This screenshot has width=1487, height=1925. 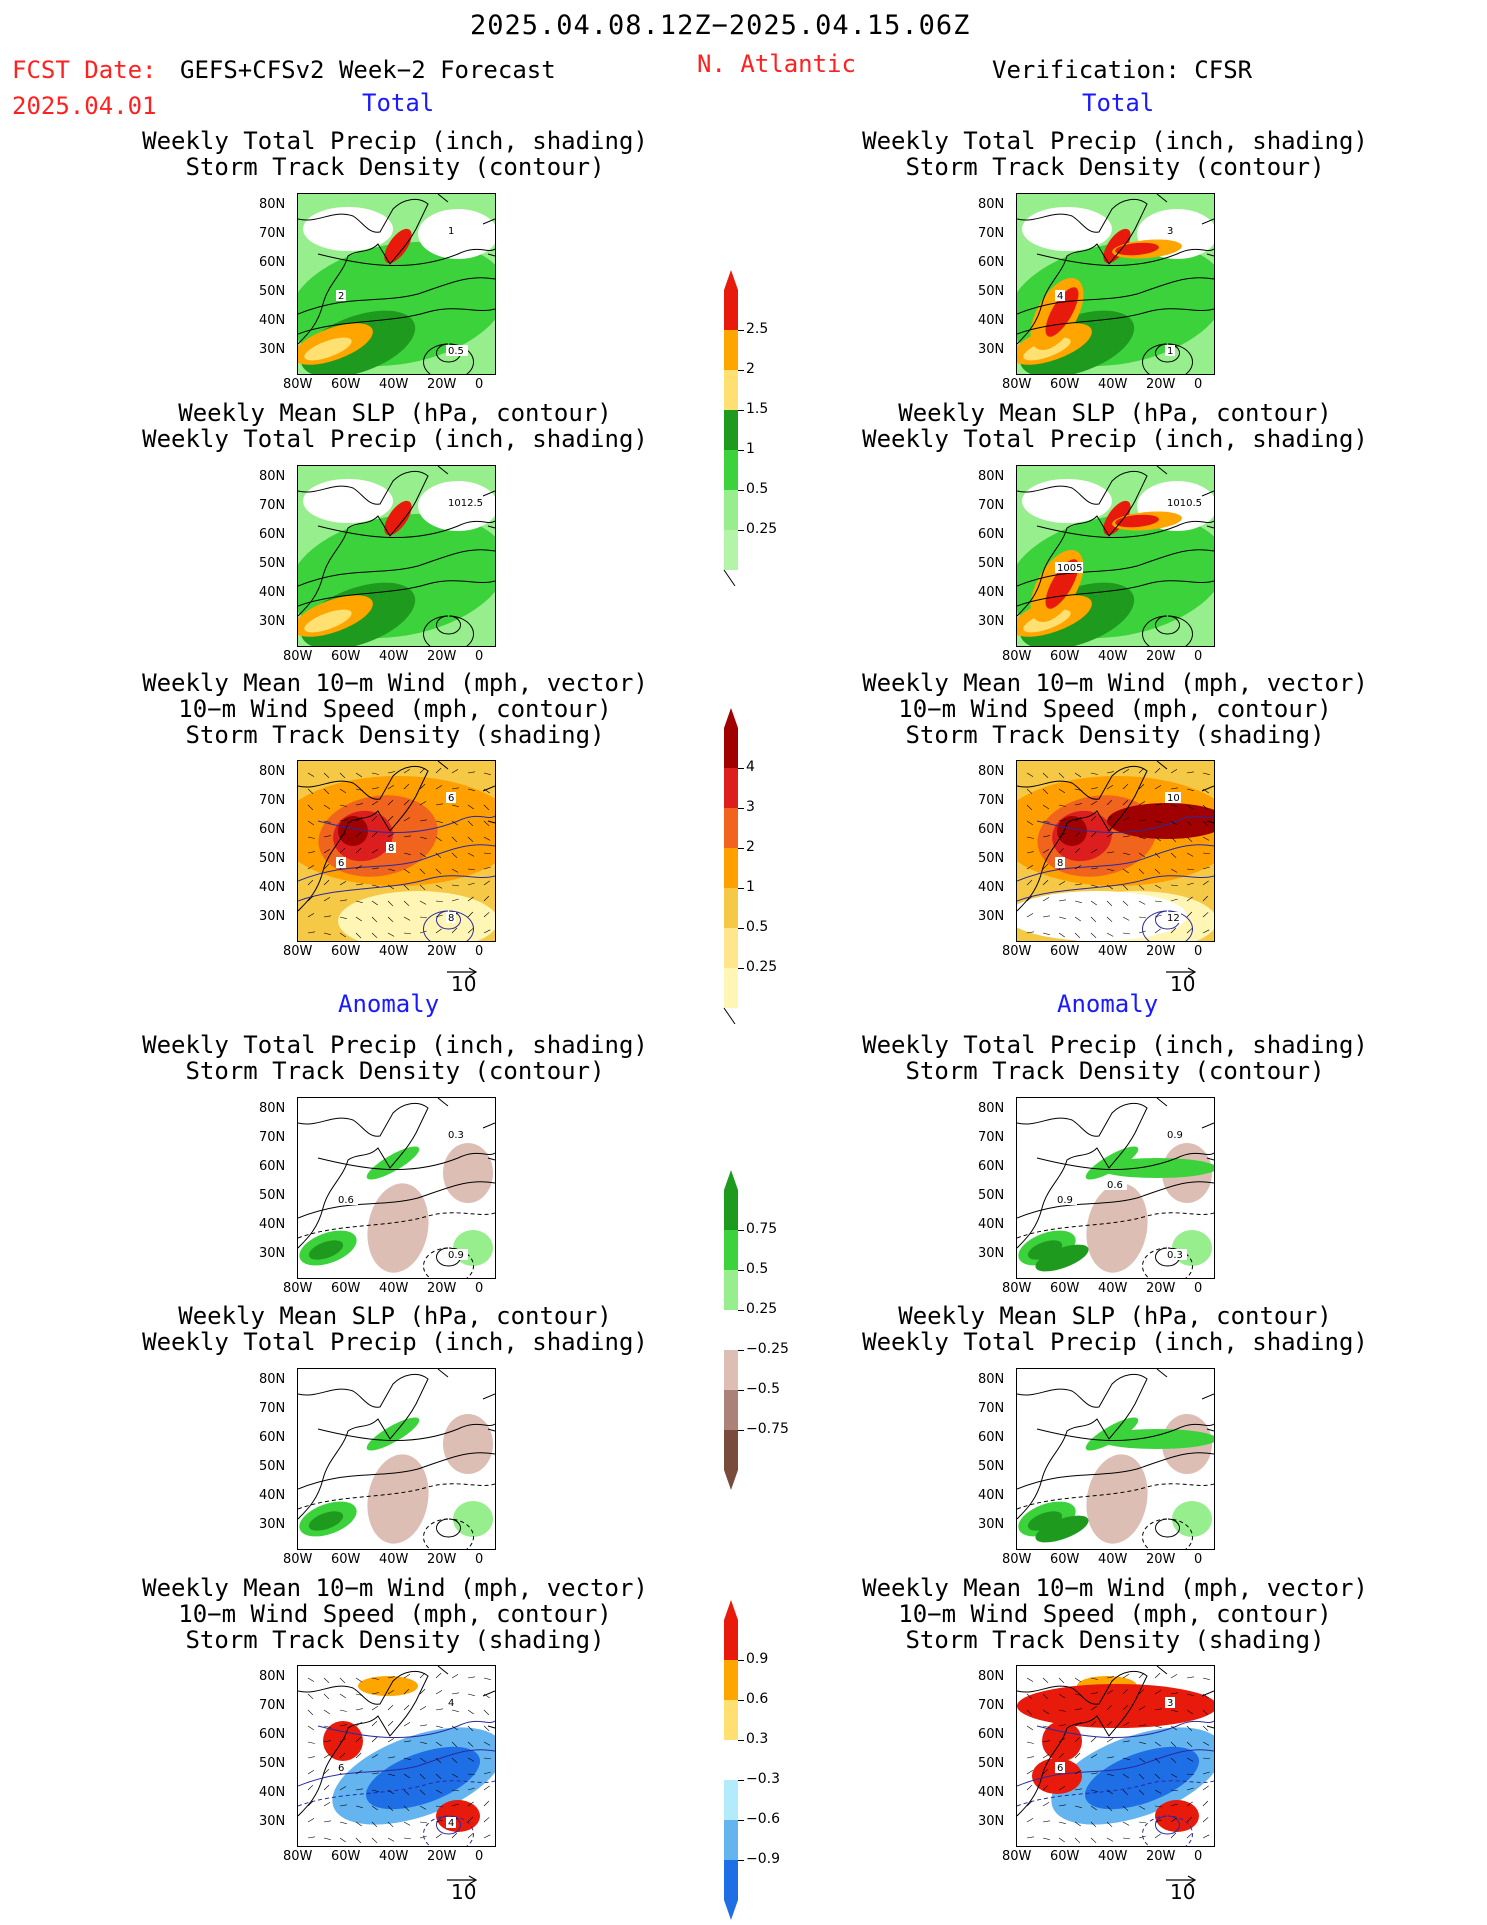 What do you see at coordinates (991, 349) in the screenshot?
I see `lat-tick-label: 30N` at bounding box center [991, 349].